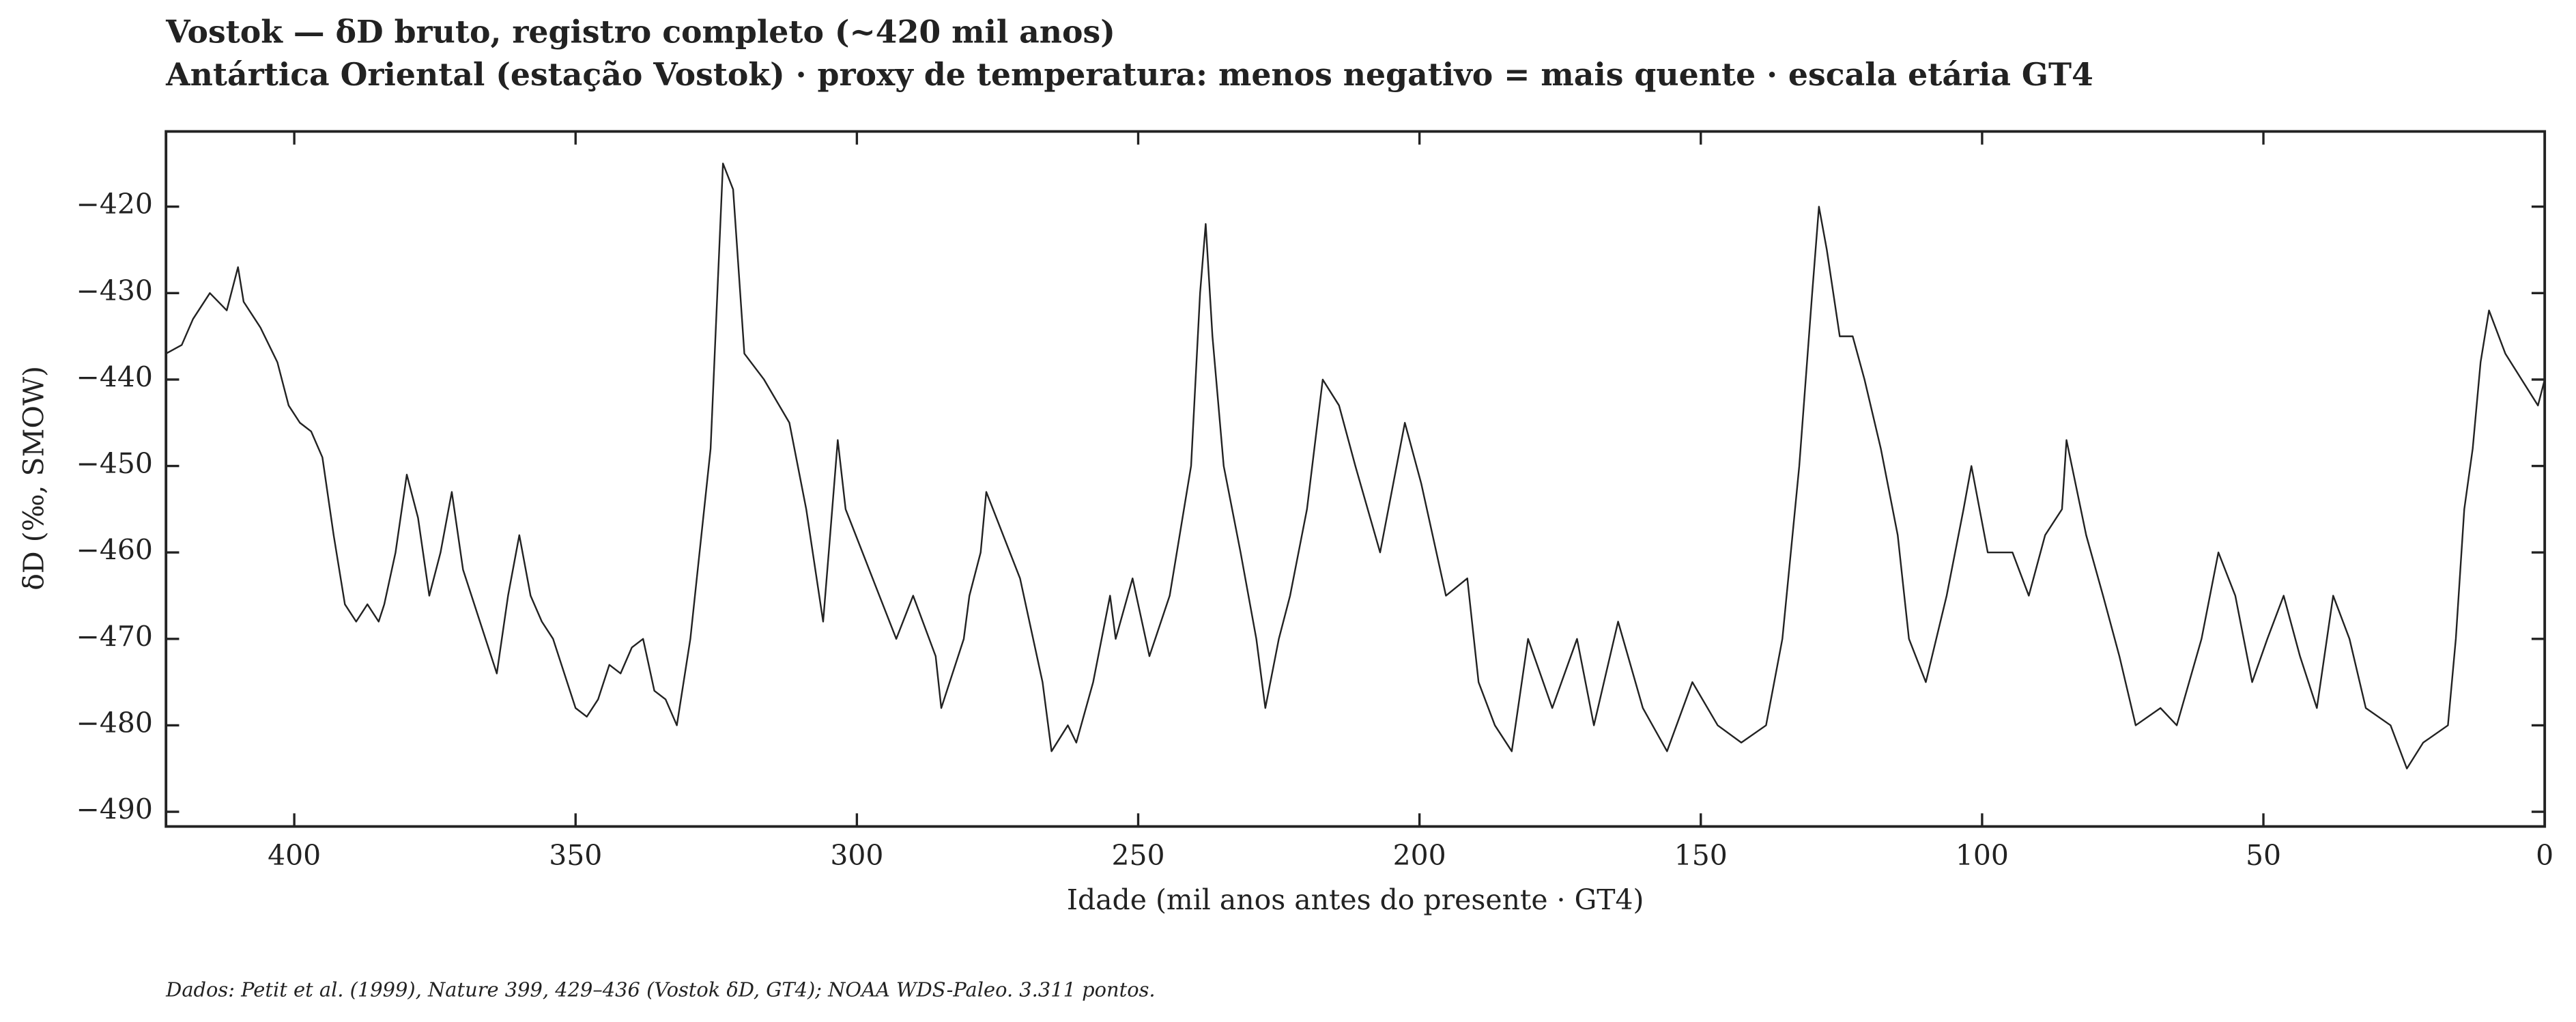  What do you see at coordinates (2544, 855) in the screenshot?
I see `x-tick-label: 0` at bounding box center [2544, 855].